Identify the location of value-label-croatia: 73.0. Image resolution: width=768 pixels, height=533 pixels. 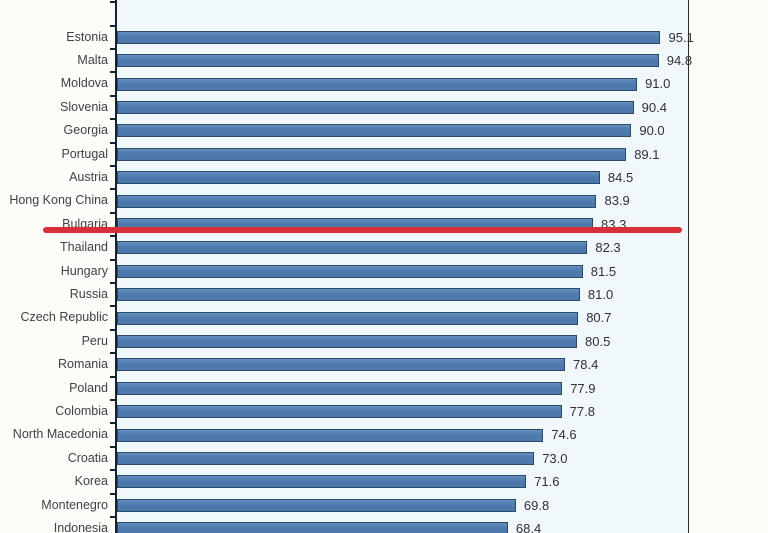
(555, 458).